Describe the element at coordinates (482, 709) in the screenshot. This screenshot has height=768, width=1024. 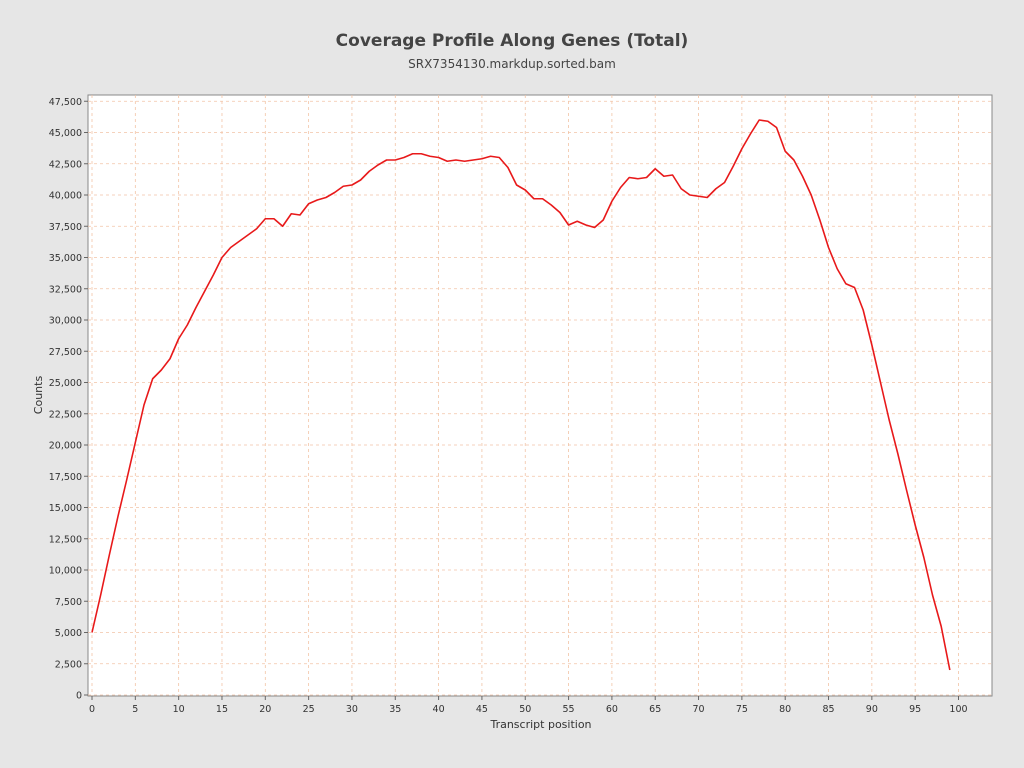
I see `x-tick-label: 45` at that location.